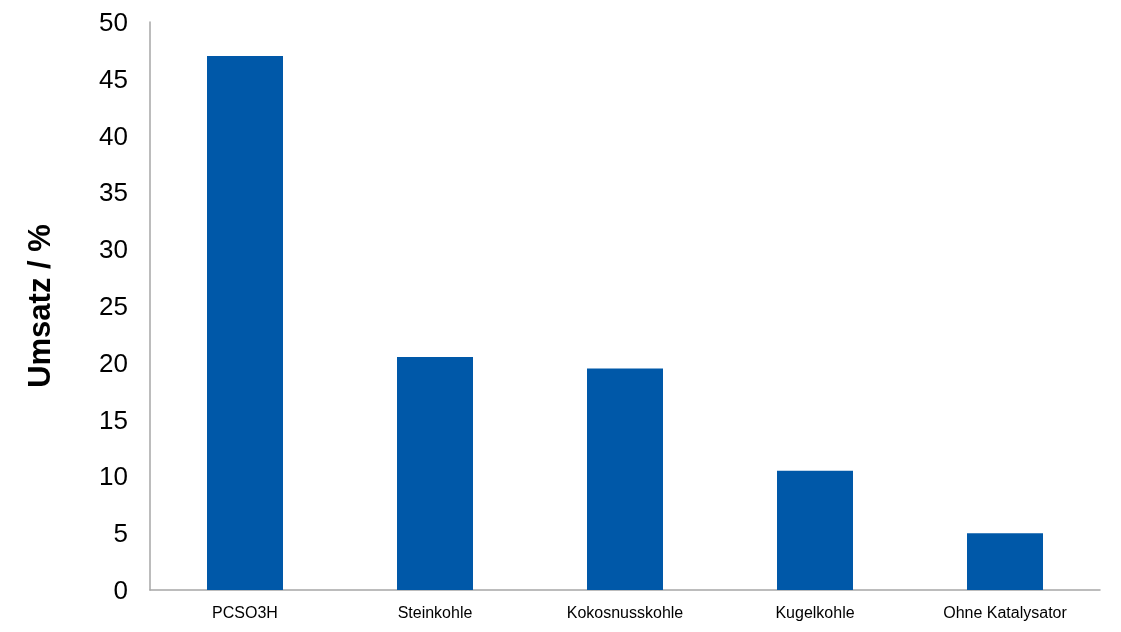 The image size is (1121, 632). What do you see at coordinates (245, 612) in the screenshot?
I see `x-tick-label: PCSO3H` at bounding box center [245, 612].